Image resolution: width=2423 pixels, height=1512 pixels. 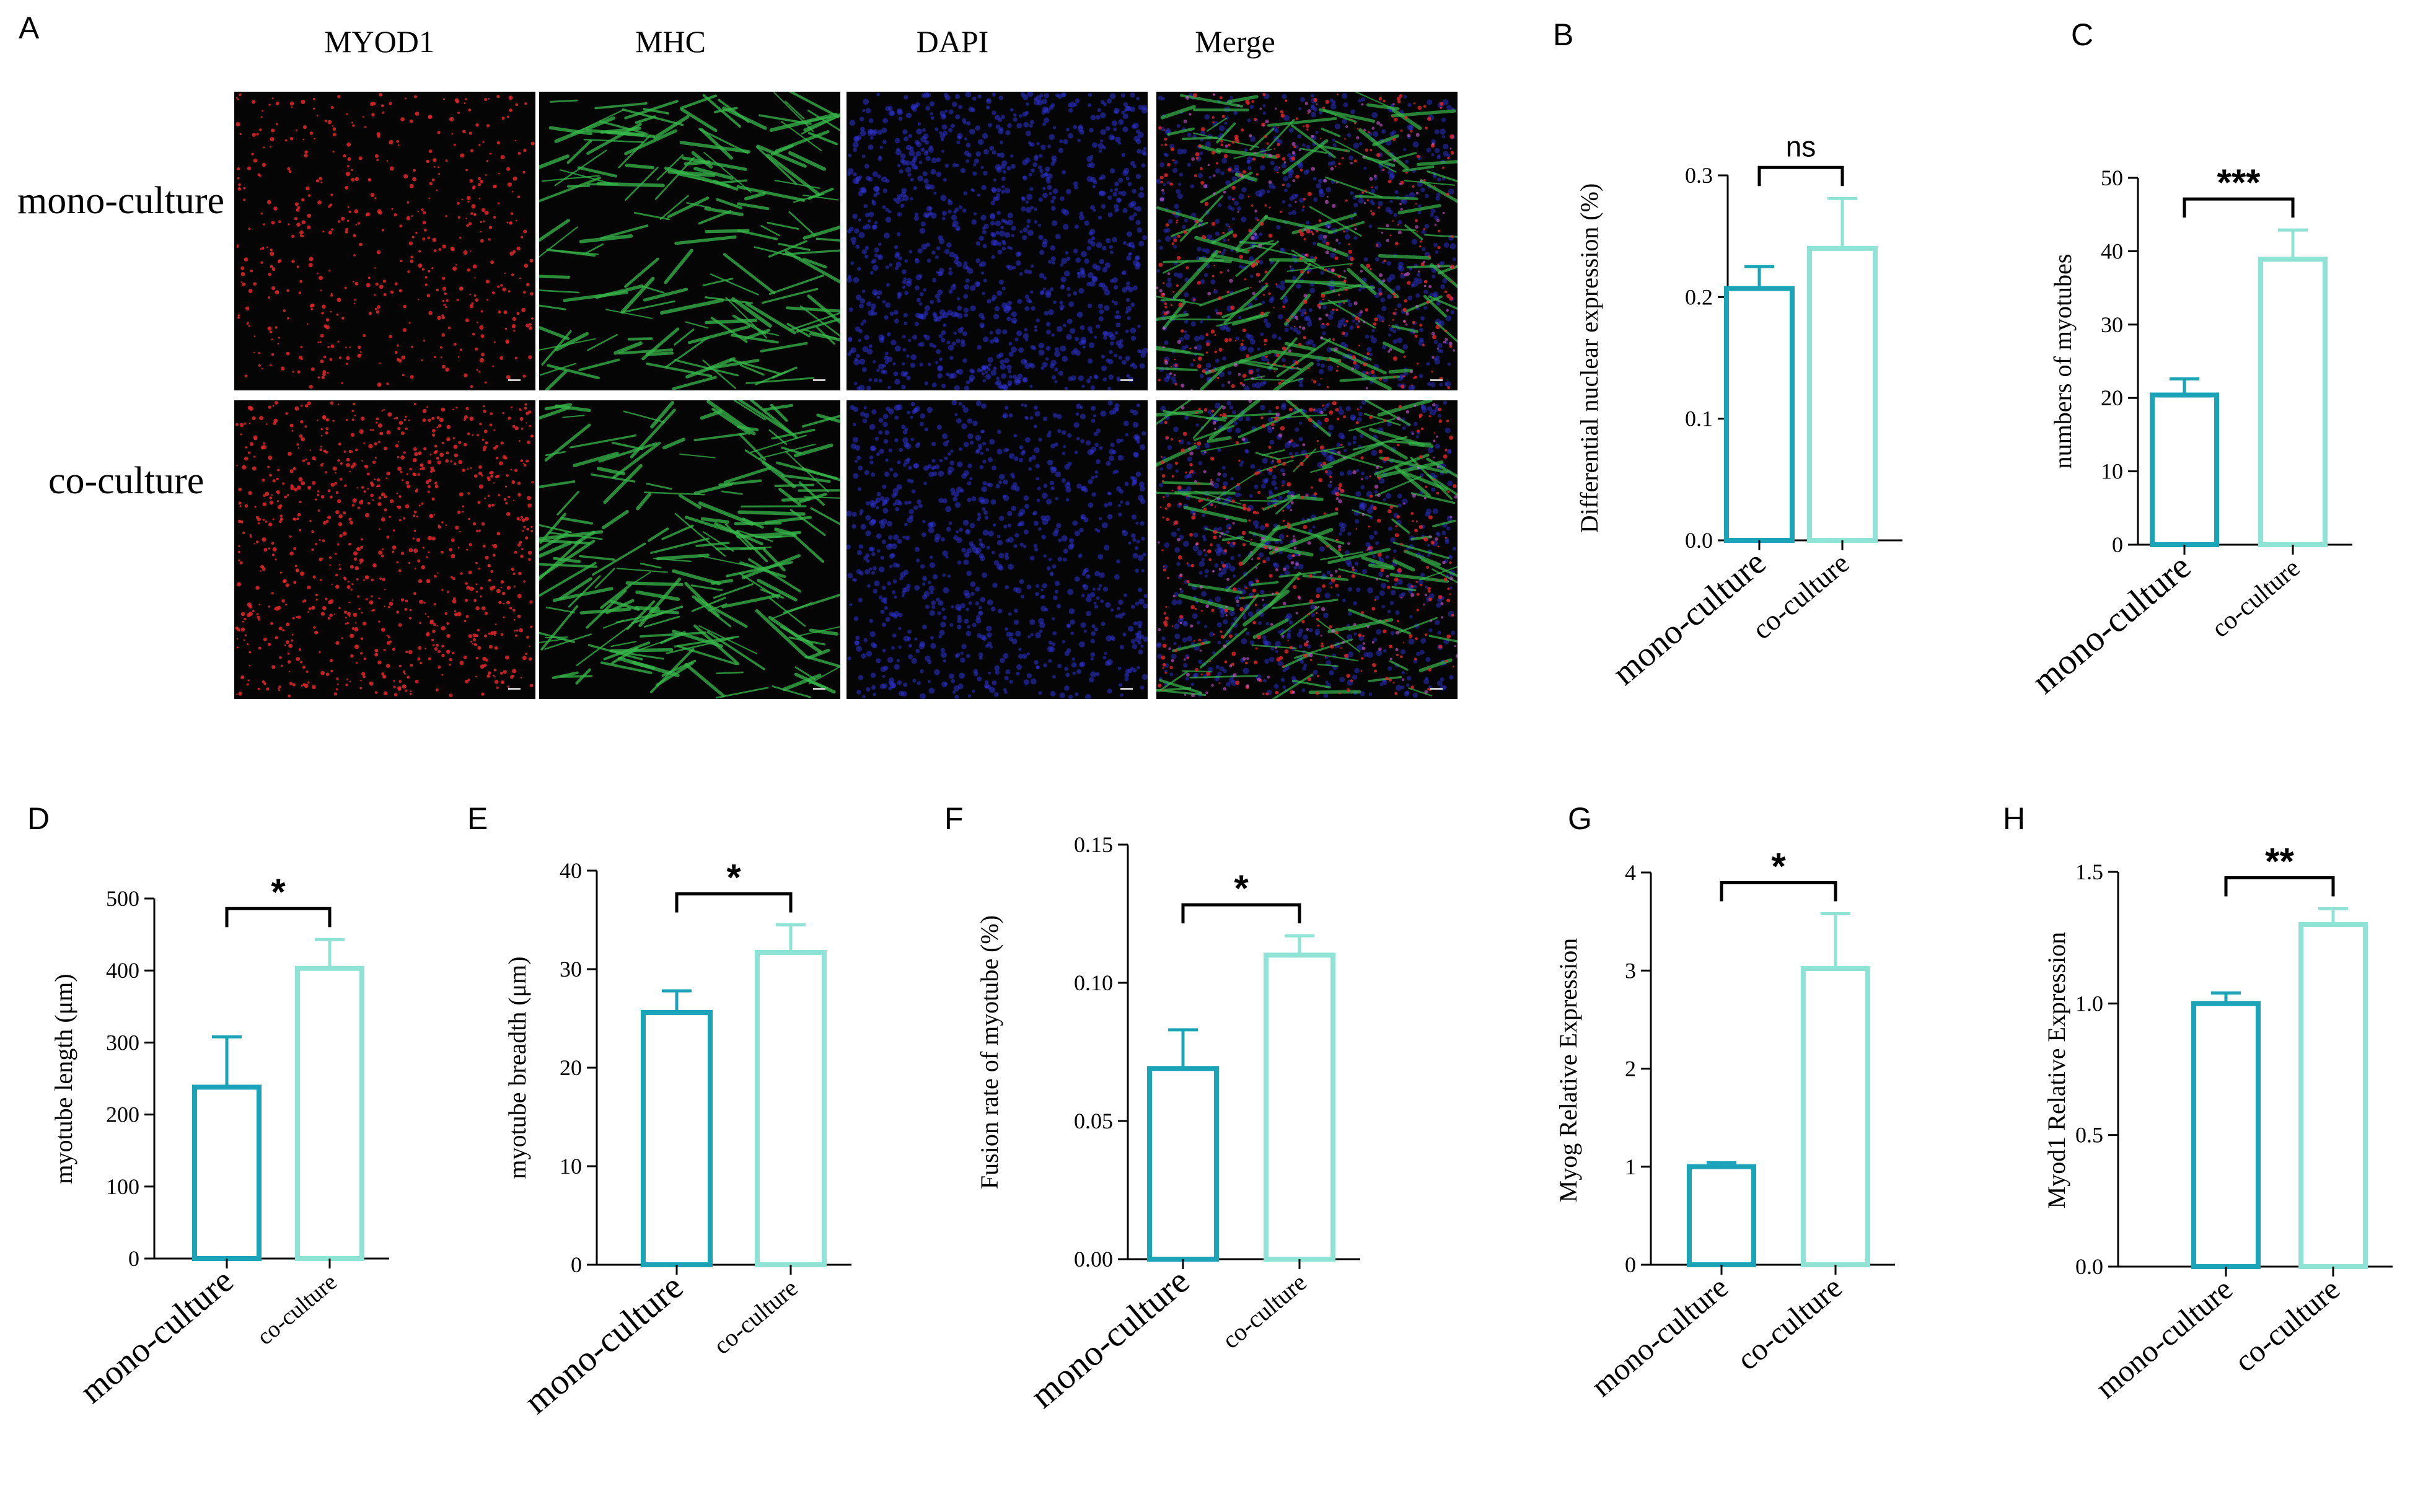 I want to click on y-axis-title: numbers of myotubes, so click(x=2063, y=361).